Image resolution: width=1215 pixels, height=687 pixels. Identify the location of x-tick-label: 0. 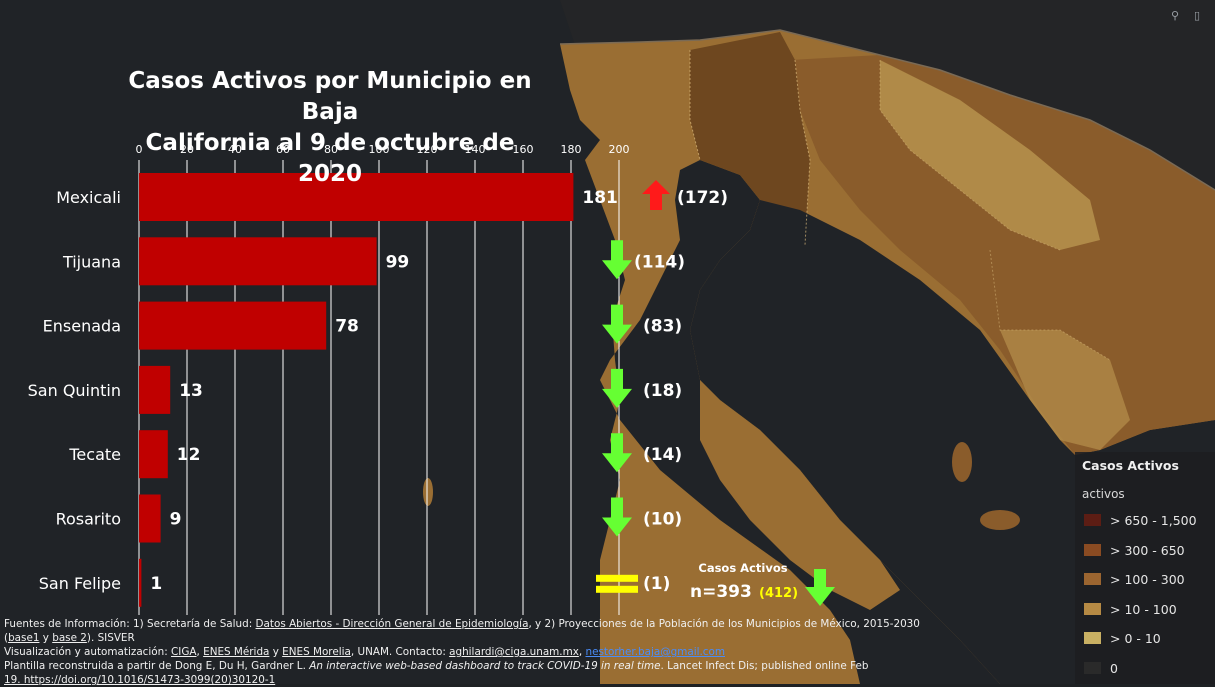
(139, 149).